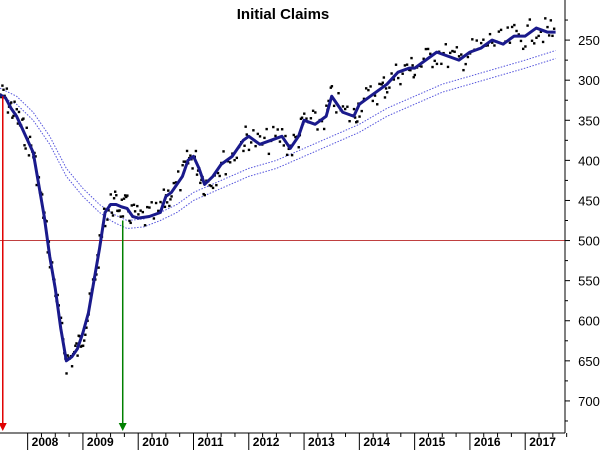 The image size is (600, 450). Describe the element at coordinates (589, 401) in the screenshot. I see `y-tick-label: 700` at that location.